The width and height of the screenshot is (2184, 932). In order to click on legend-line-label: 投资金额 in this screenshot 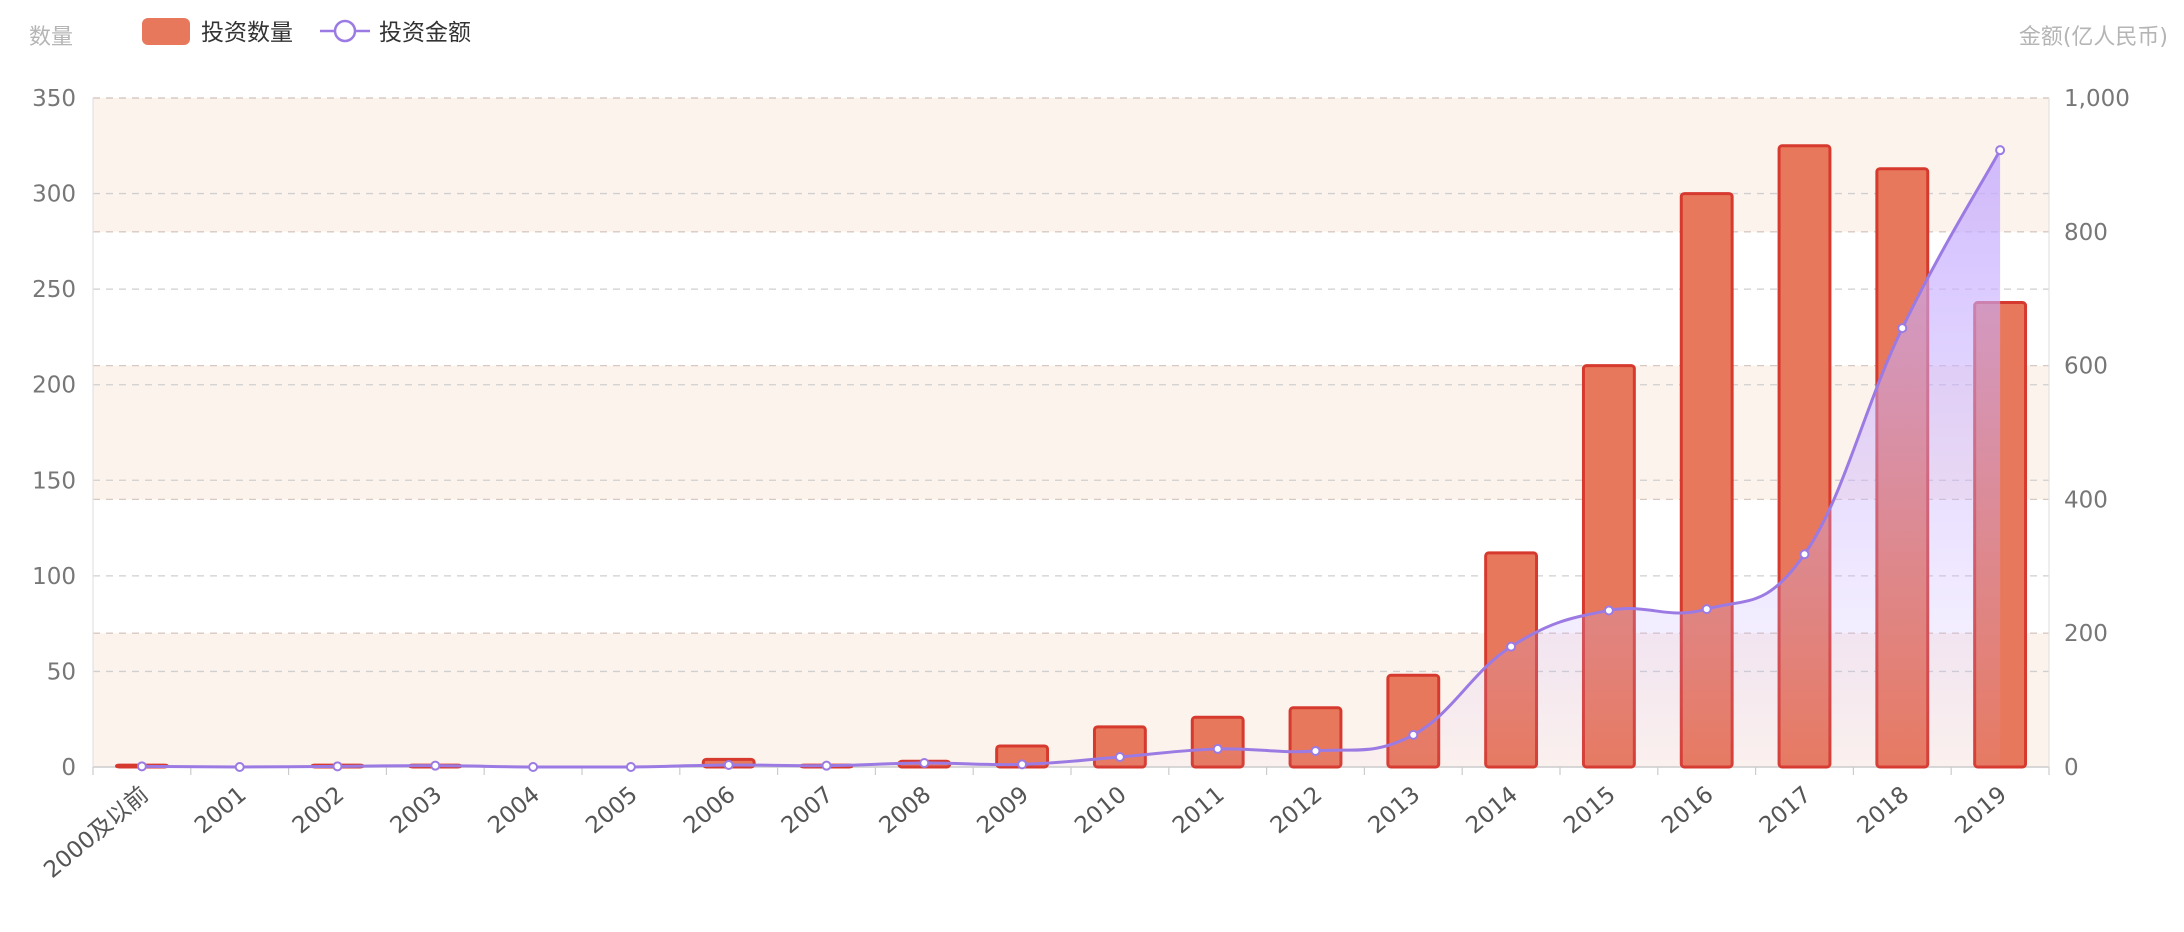, I will do `click(425, 33)`.